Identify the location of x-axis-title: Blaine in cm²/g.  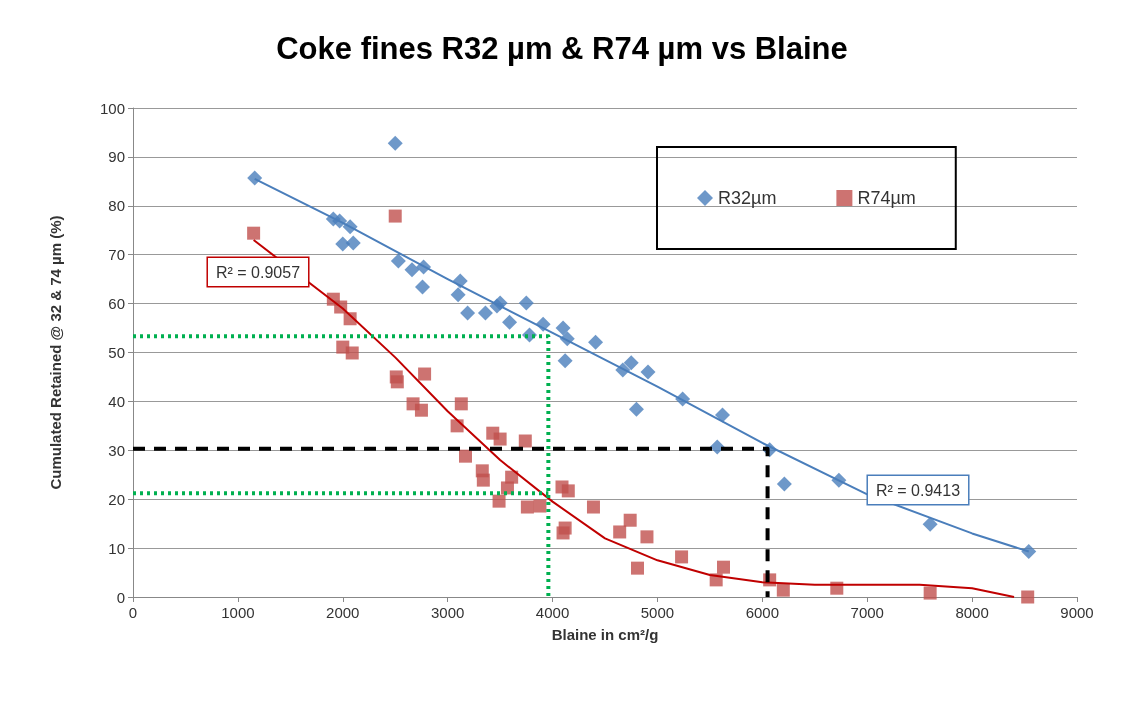
(605, 634).